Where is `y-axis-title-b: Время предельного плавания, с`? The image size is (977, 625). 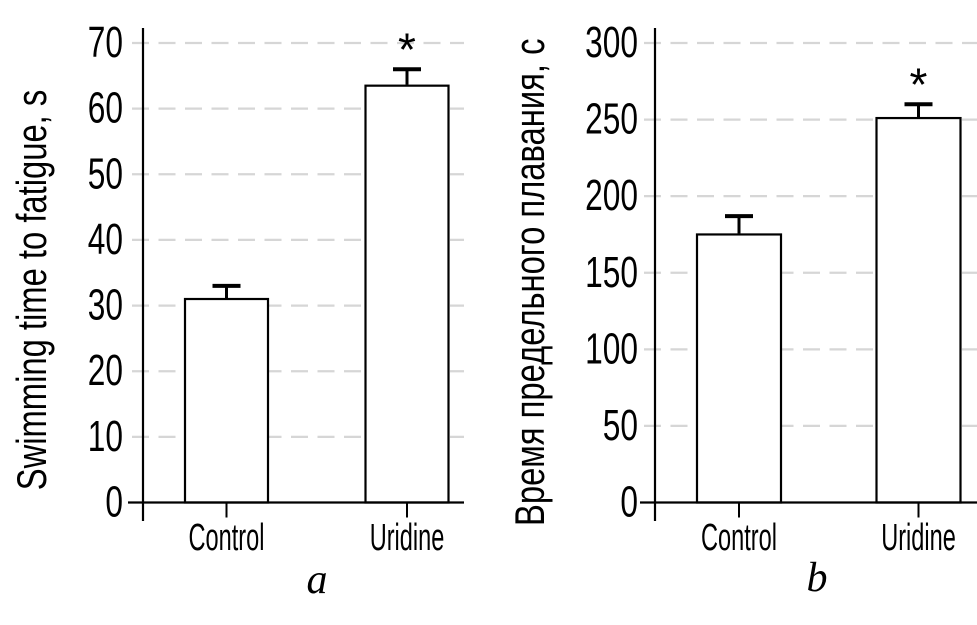 y-axis-title-b: Время предельного плавания, с is located at coordinates (529, 282).